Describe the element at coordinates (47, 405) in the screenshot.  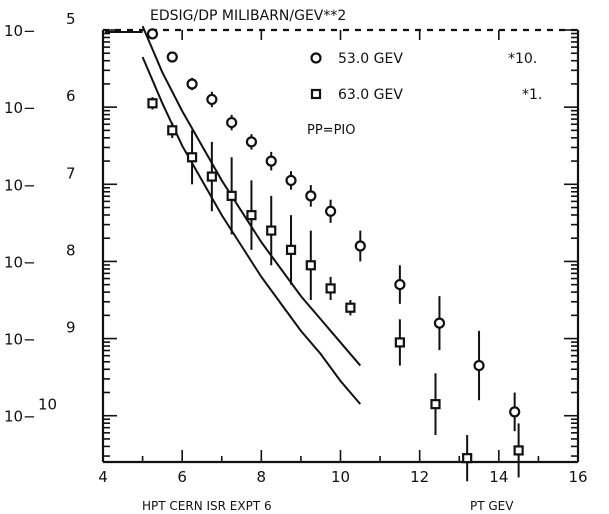
I see `y-tick-label-exponent: 10` at that location.